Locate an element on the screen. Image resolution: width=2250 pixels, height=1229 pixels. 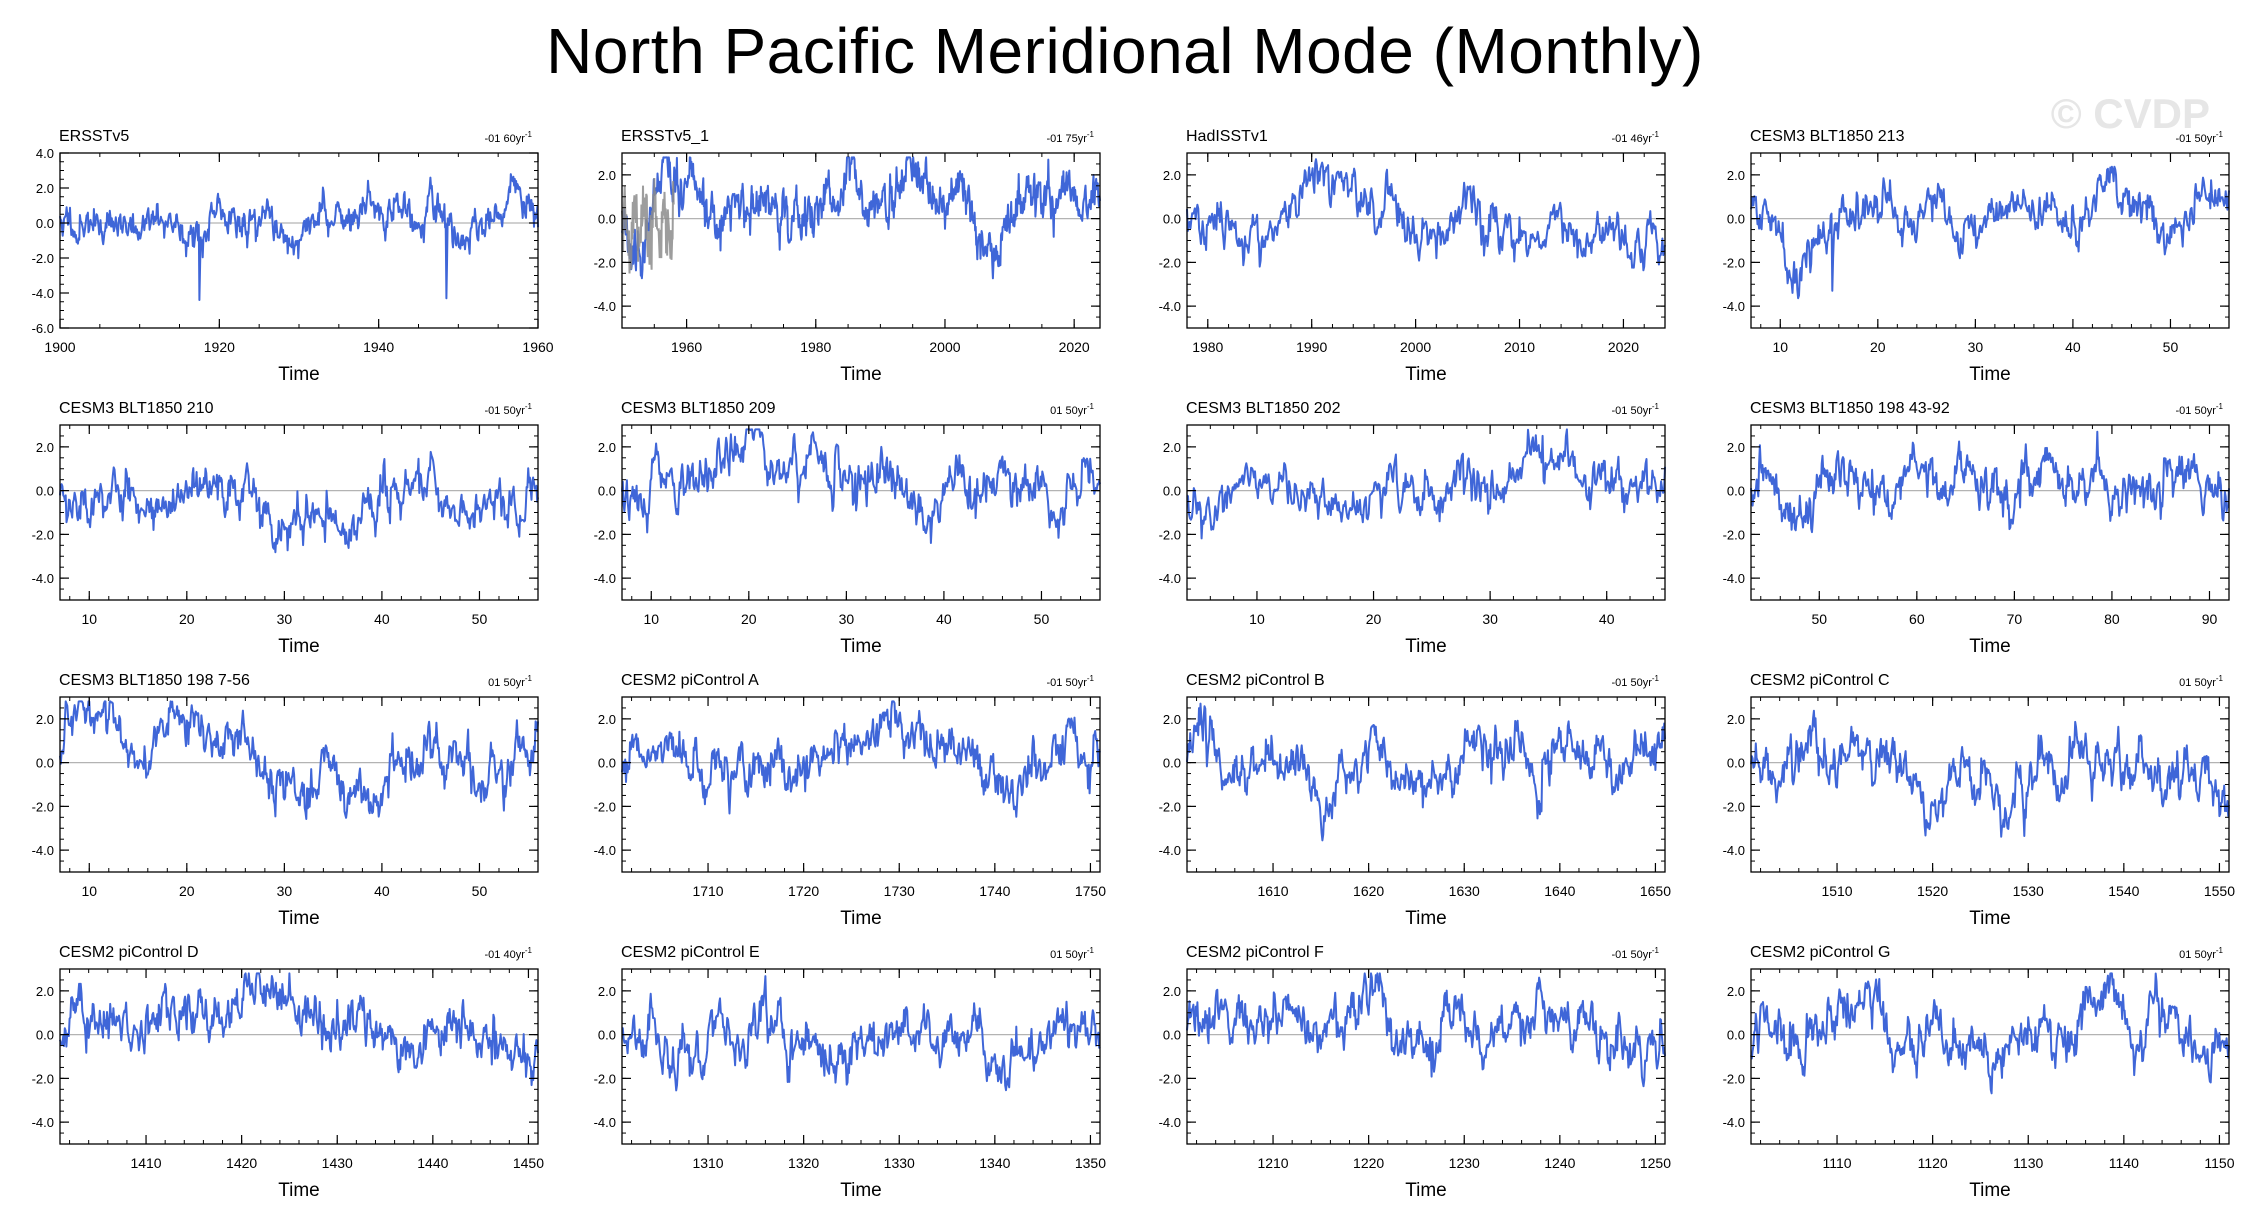
x-tick-label: 1640 is located at coordinates (1559, 891).